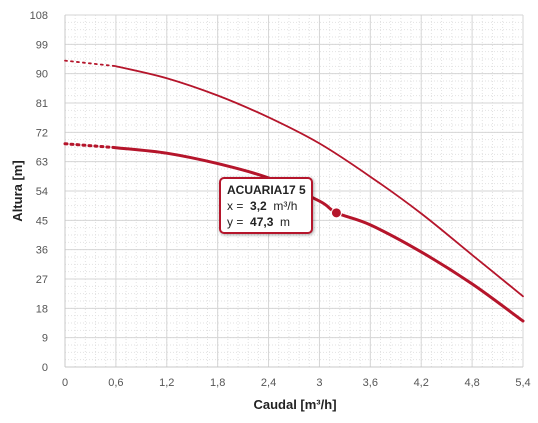 The height and width of the screenshot is (423, 538). I want to click on tooltip-y-value: 47,3, so click(262, 222).